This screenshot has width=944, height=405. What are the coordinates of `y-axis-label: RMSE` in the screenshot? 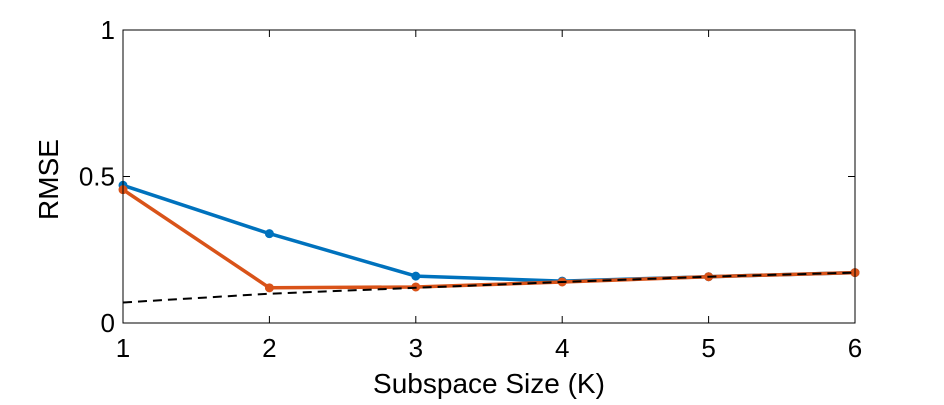 It's located at (48, 179).